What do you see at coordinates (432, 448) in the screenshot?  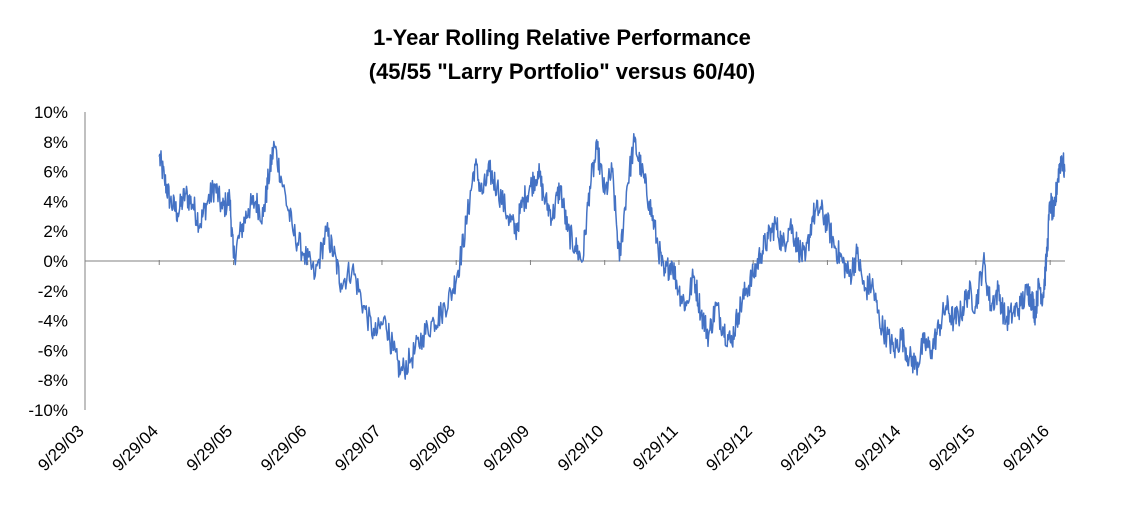 I see `x-tick-label: 9/29/08` at bounding box center [432, 448].